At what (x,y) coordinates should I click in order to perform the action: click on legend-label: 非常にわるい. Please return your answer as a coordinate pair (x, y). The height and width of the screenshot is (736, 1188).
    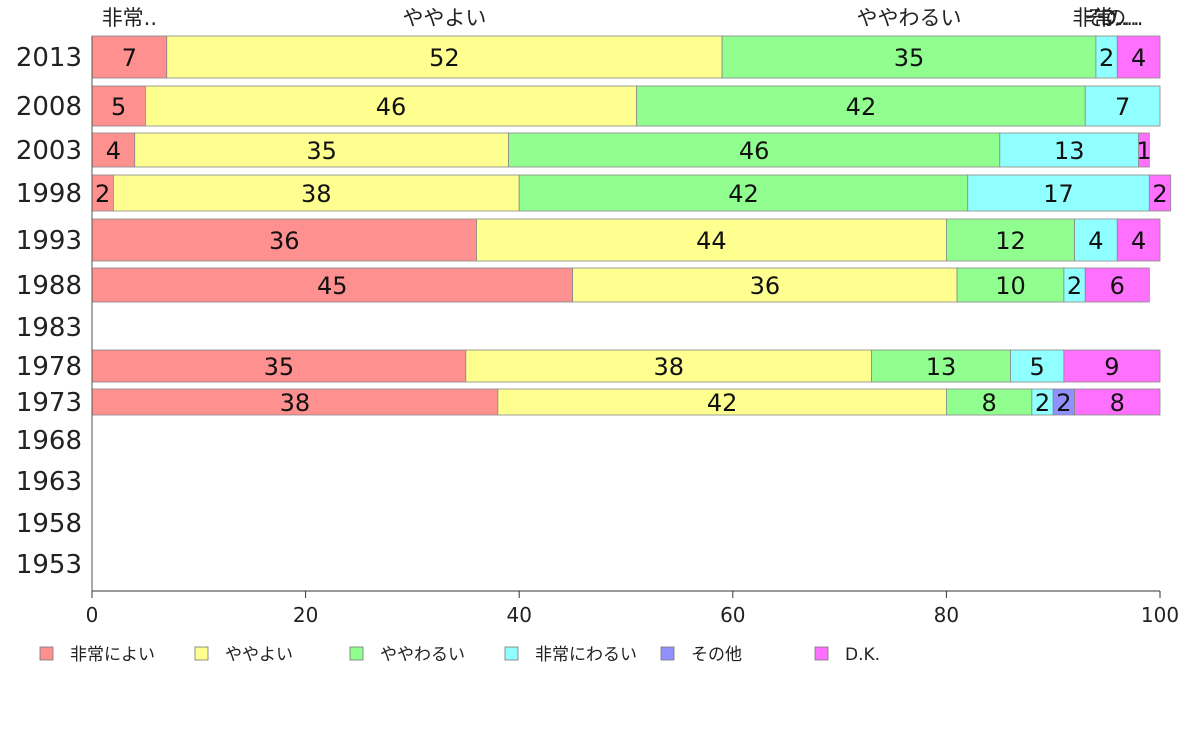
    Looking at the image, I should click on (586, 655).